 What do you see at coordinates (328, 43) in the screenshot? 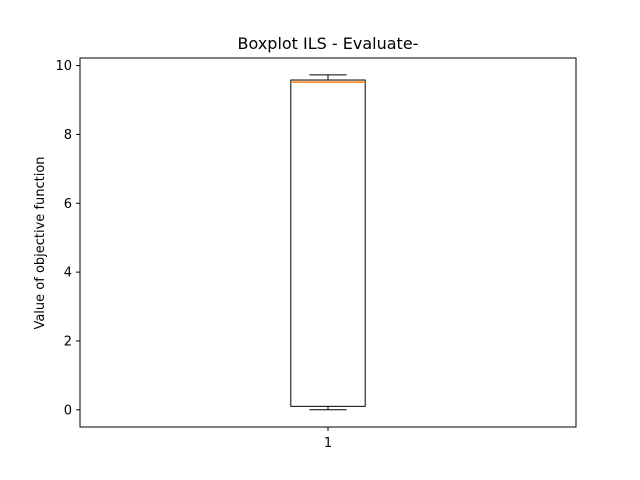
I see `chart-title: Boxplot ILS - Evaluate-` at bounding box center [328, 43].